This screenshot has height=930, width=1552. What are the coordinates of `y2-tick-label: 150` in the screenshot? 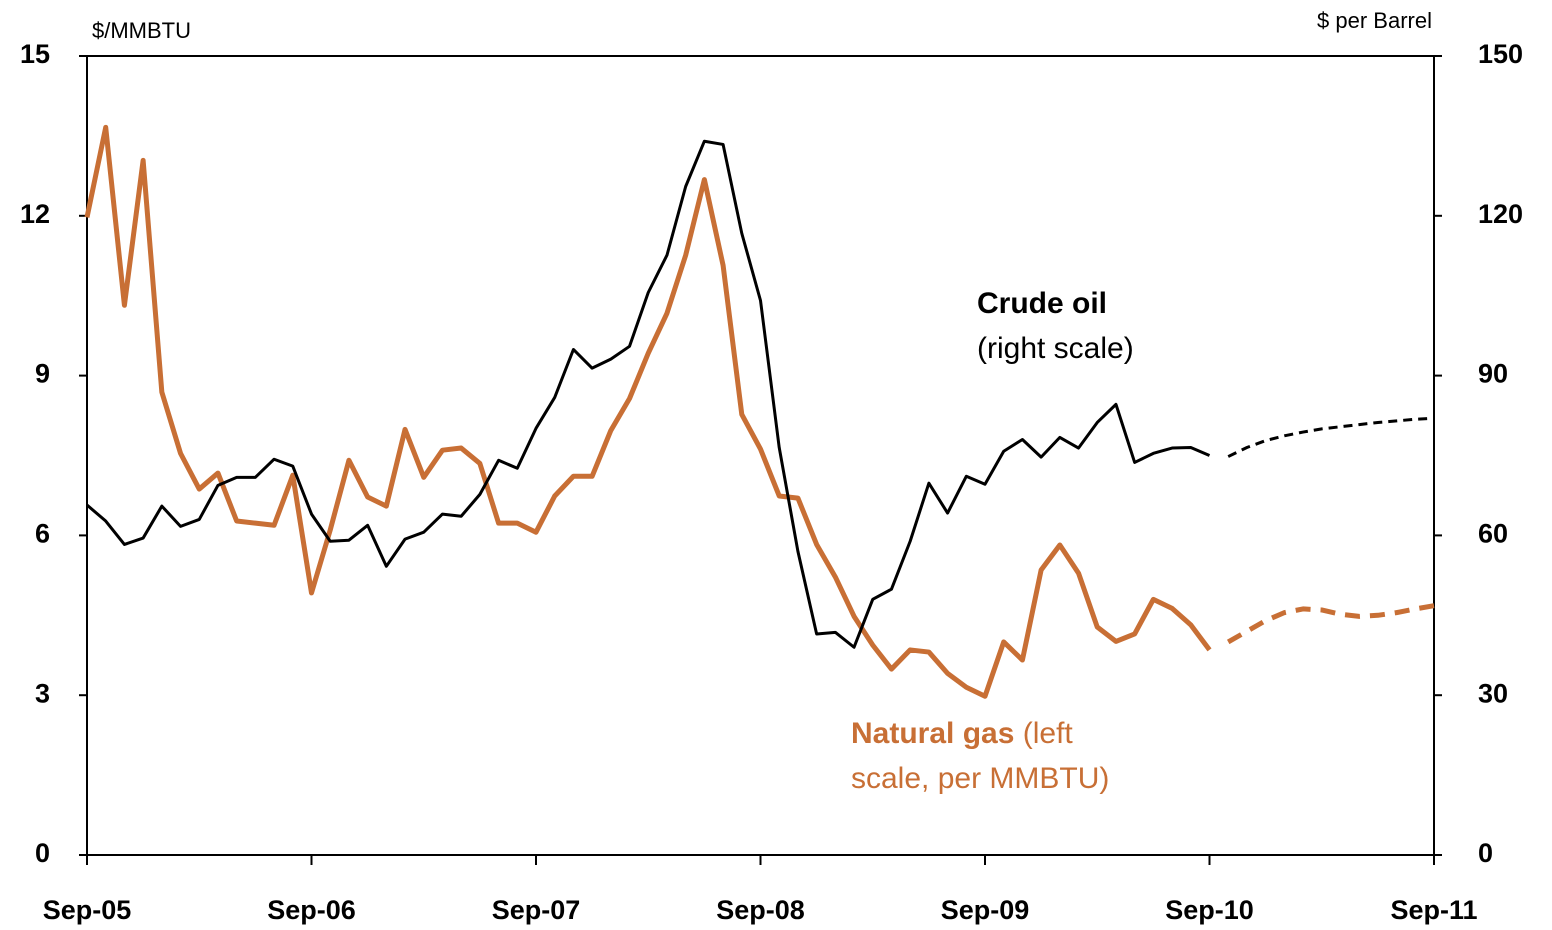 It's located at (1500, 54).